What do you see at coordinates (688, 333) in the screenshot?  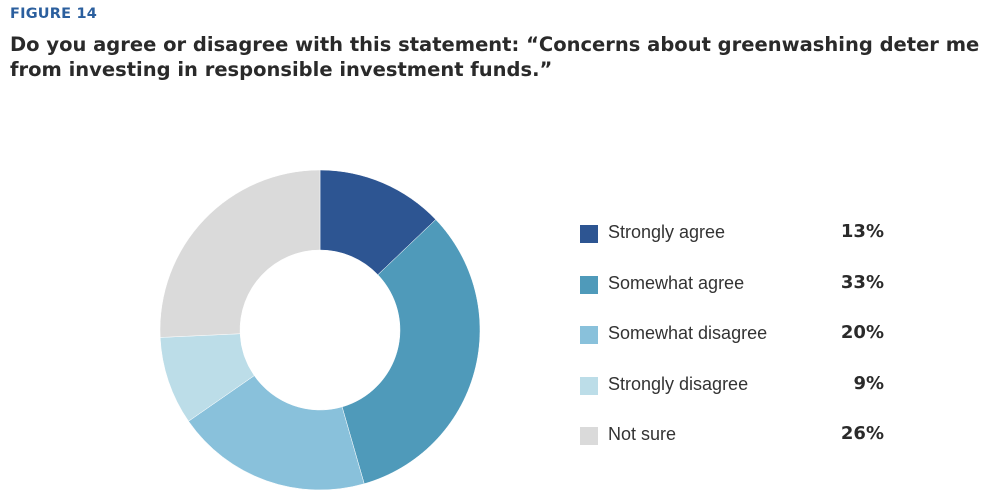 I see `legend-label: Somewhat disagree` at bounding box center [688, 333].